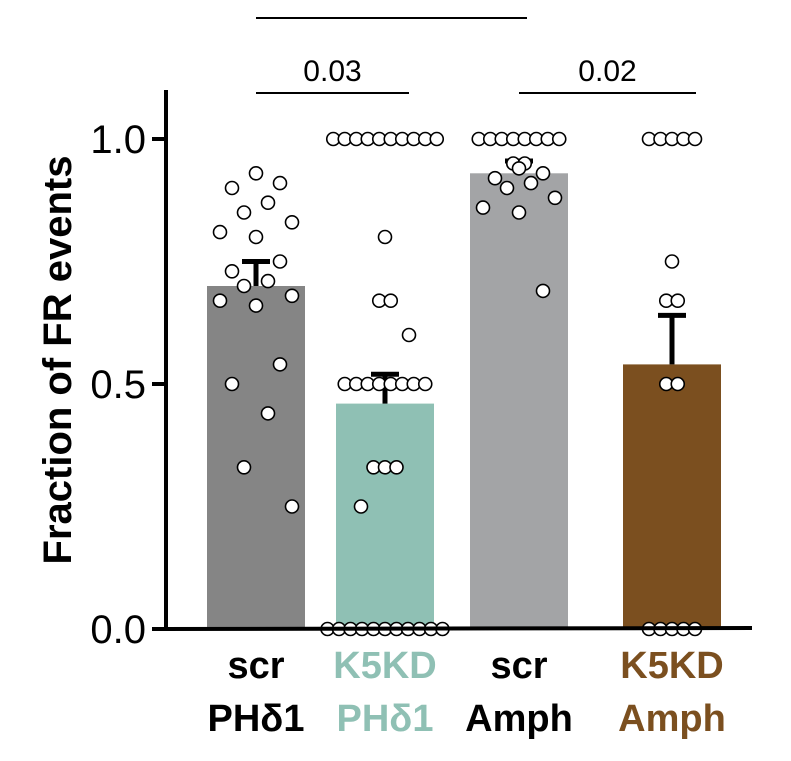 This screenshot has width=791, height=761. What do you see at coordinates (58, 360) in the screenshot?
I see `y-axis-label: Fraction of FR events` at bounding box center [58, 360].